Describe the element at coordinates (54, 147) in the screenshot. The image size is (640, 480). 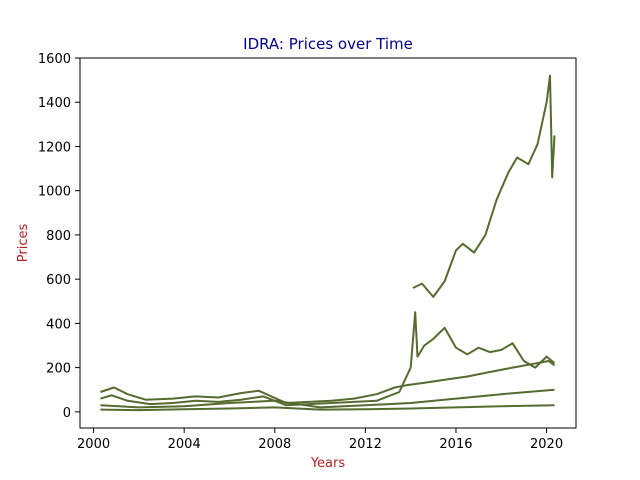
I see `y-tick-label: 1200` at that location.